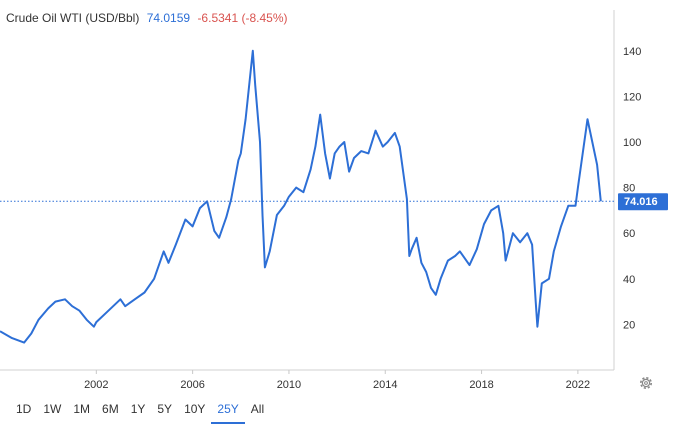 The height and width of the screenshot is (430, 673). I want to click on x-tick-label: 2022, so click(578, 385).